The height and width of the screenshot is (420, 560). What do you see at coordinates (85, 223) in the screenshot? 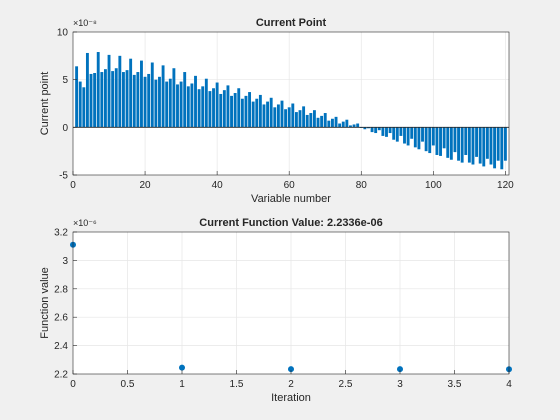
I see `y-axis-exponent: ×10⁻⁶` at bounding box center [85, 223].